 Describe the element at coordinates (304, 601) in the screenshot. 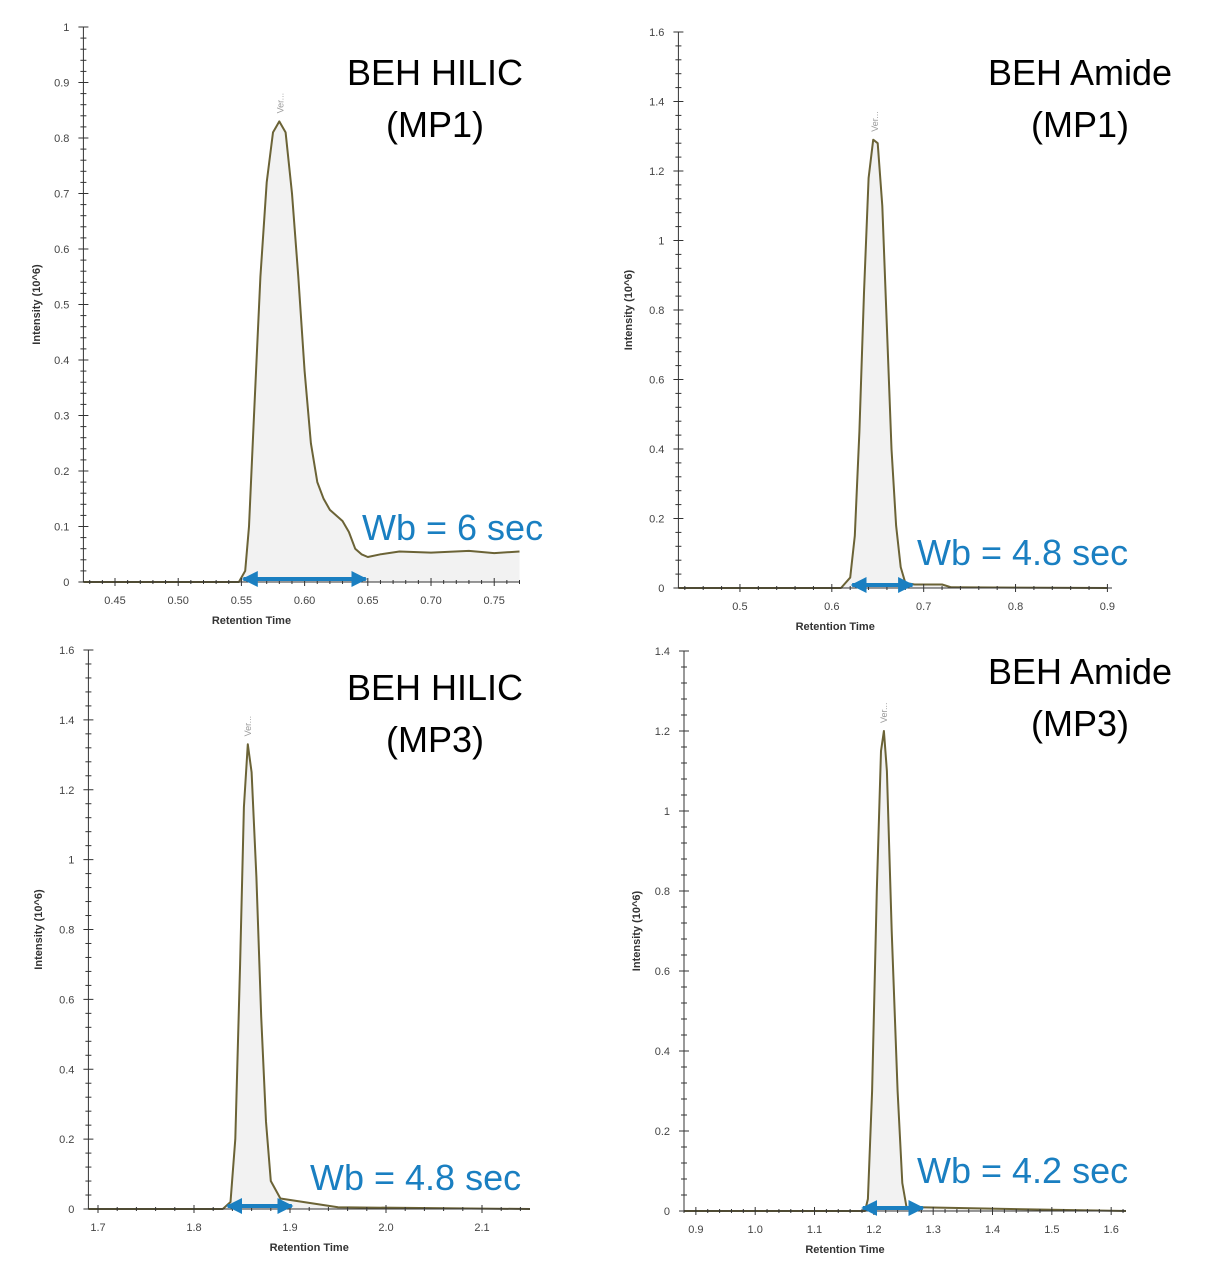

I see `x-tick-label: 0.60` at that location.